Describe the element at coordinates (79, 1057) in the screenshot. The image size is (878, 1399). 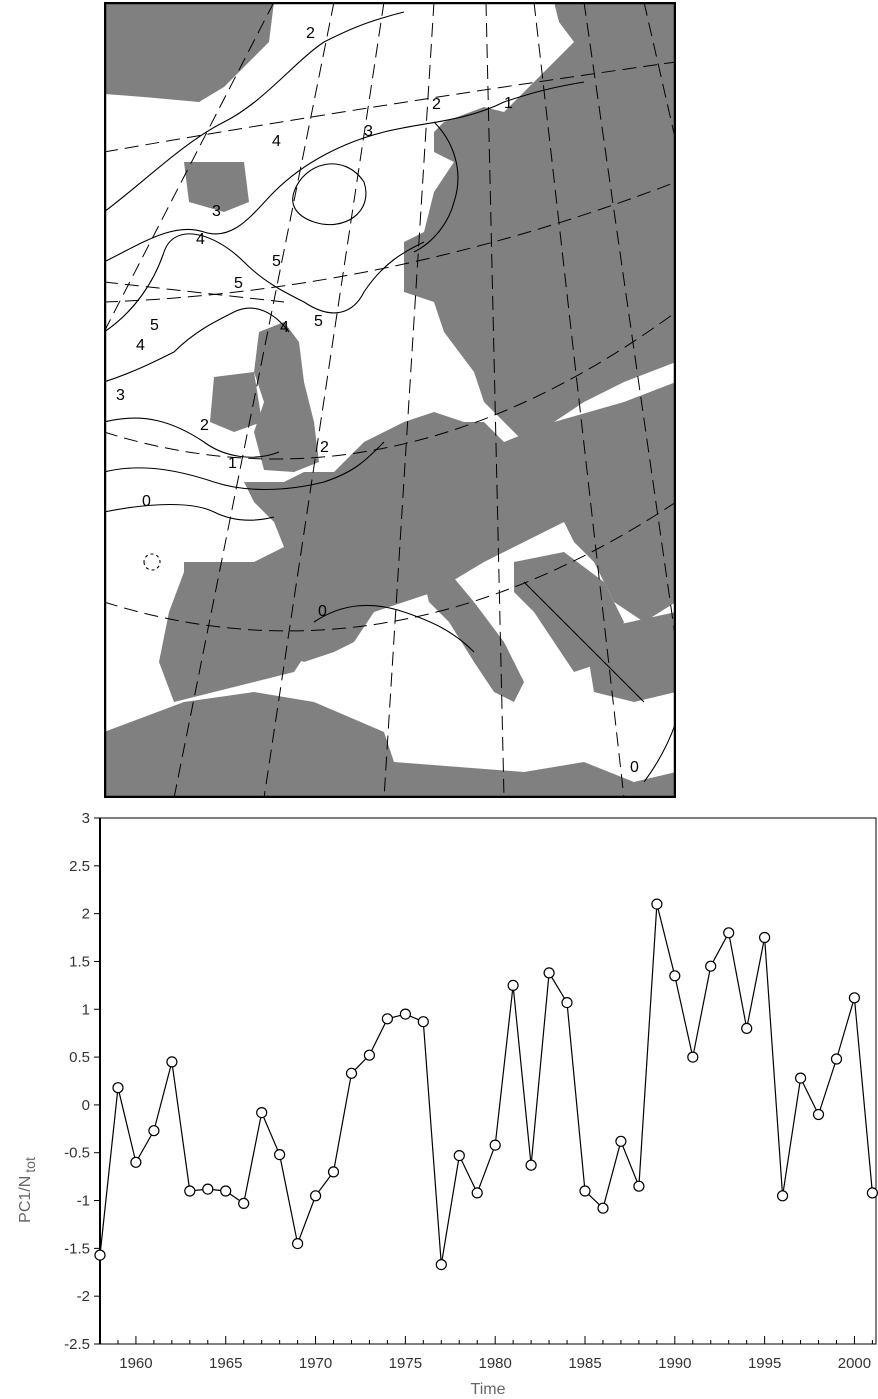
I see `y-tick-label: 0.5` at that location.